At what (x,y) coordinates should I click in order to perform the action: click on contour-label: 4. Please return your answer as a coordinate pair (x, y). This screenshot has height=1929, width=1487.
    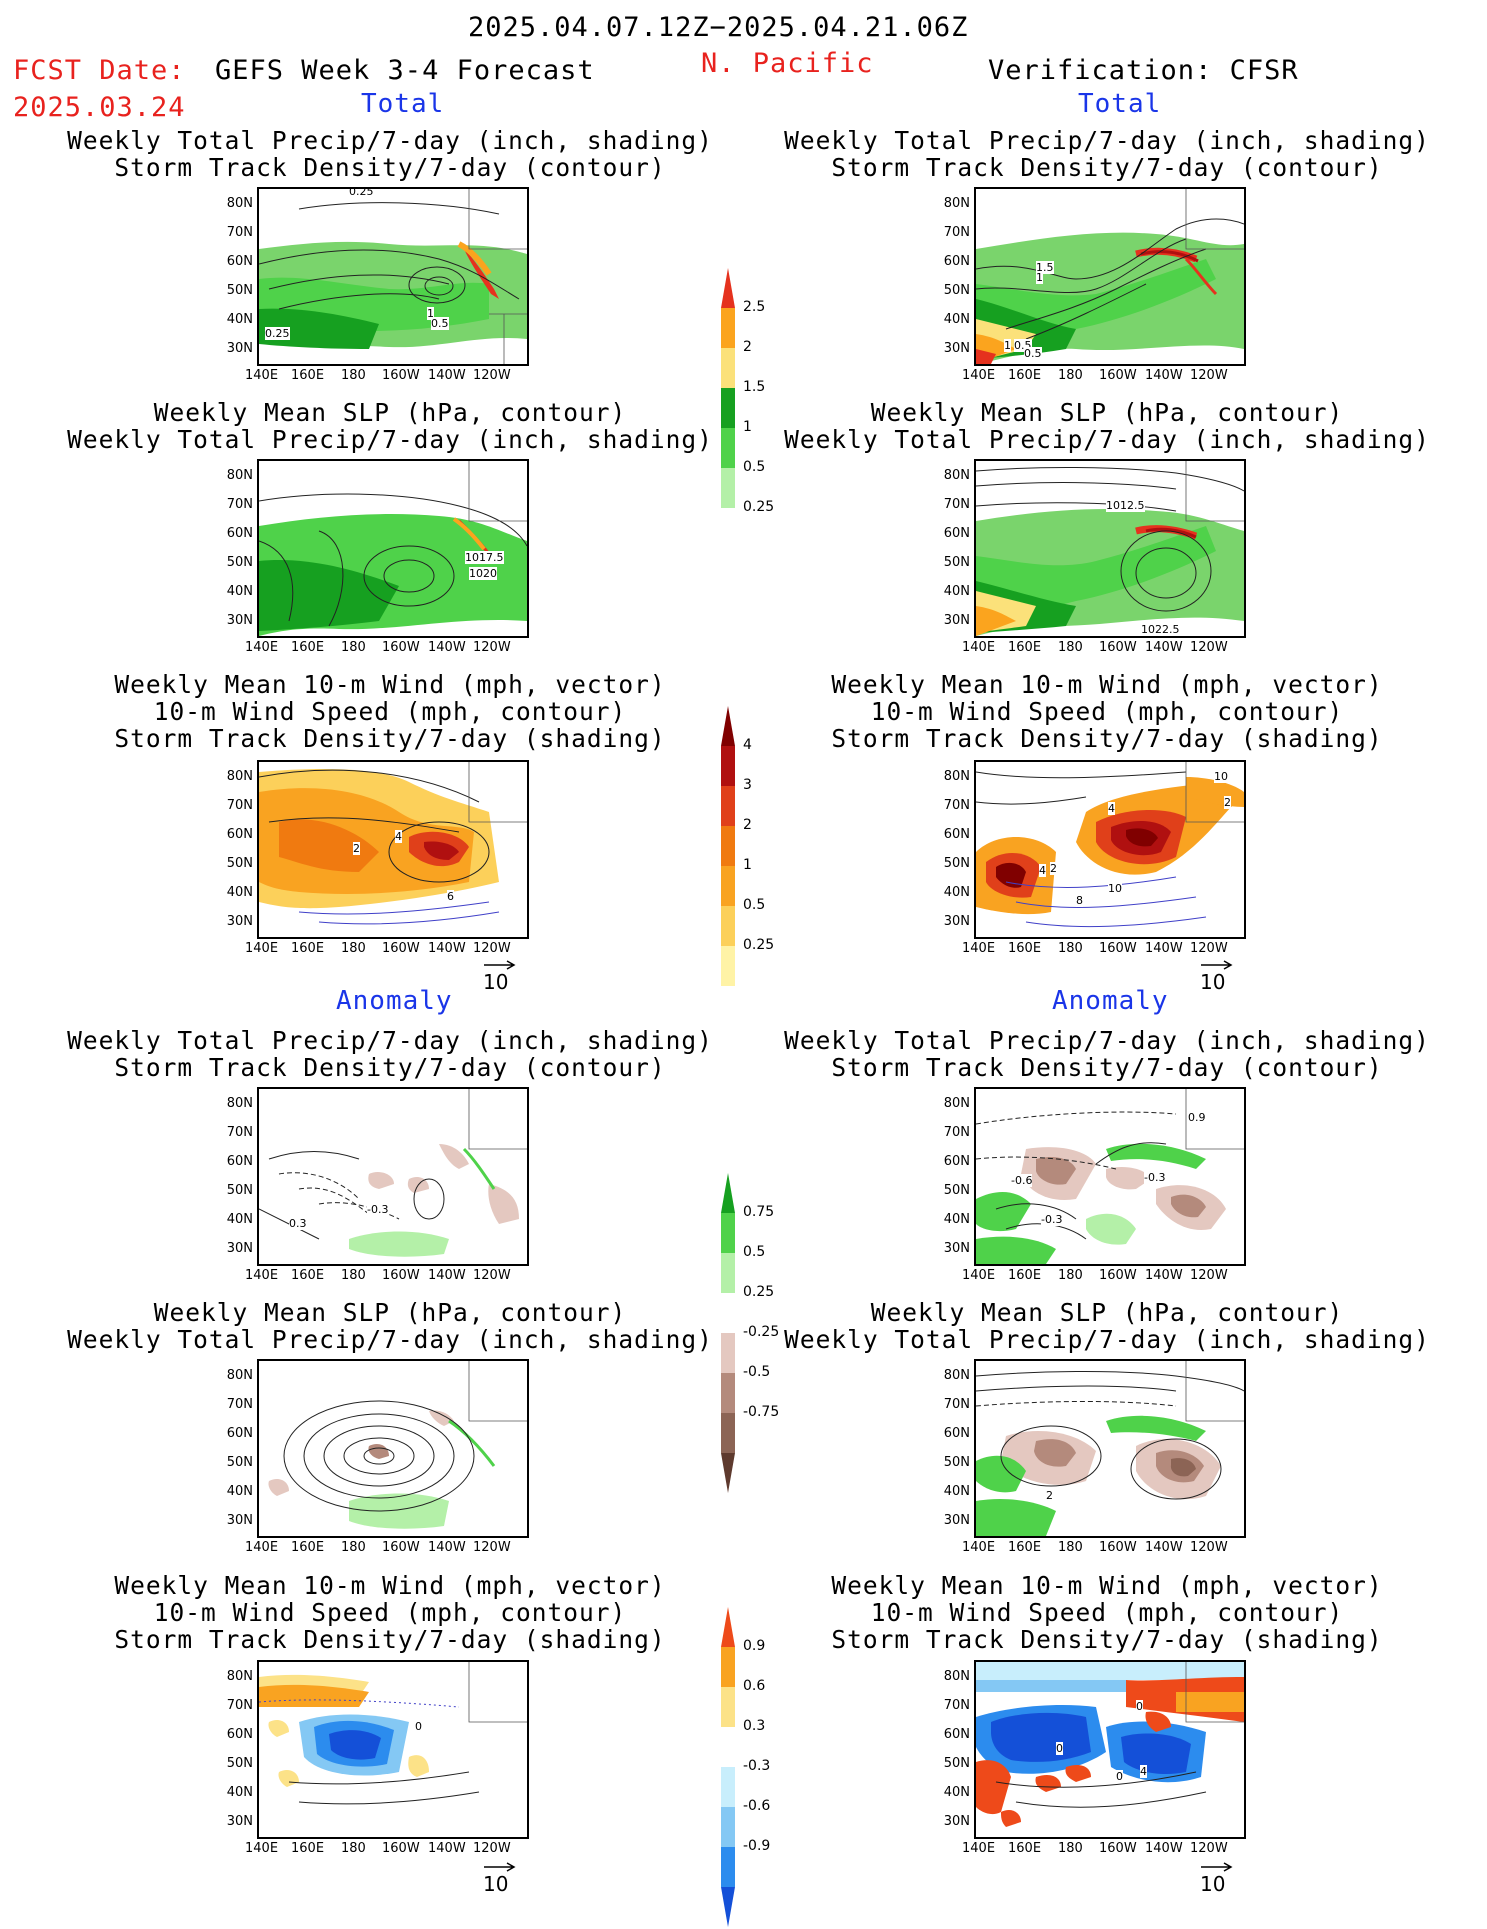
    Looking at the image, I should click on (1111, 808).